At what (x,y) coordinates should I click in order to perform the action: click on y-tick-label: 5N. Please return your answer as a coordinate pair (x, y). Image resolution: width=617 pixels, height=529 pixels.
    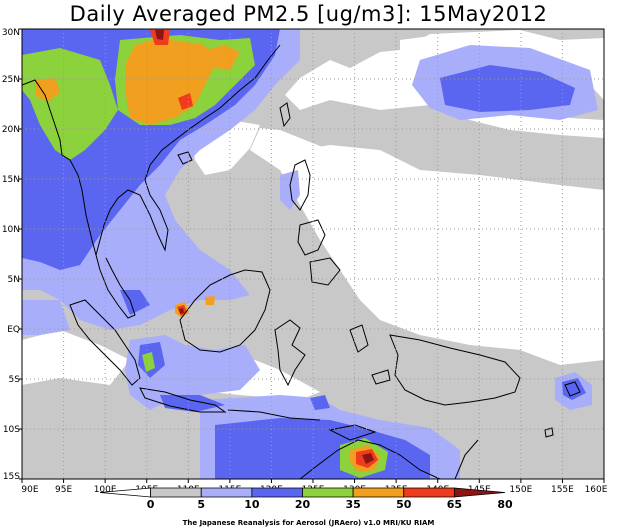
    Looking at the image, I should click on (14, 280).